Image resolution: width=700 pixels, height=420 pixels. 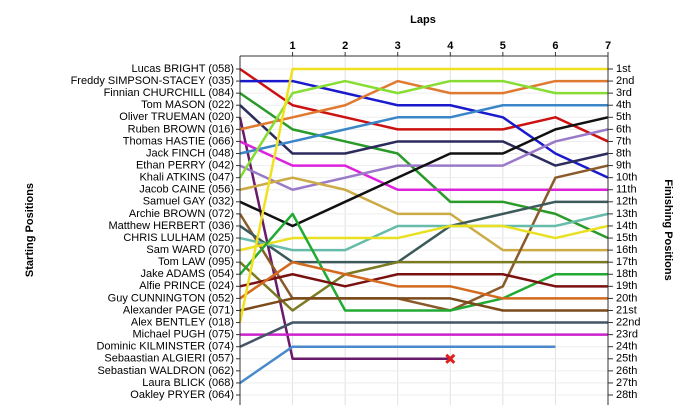 What do you see at coordinates (178, 310) in the screenshot?
I see `start-label: Alexander PAGE (071)` at bounding box center [178, 310].